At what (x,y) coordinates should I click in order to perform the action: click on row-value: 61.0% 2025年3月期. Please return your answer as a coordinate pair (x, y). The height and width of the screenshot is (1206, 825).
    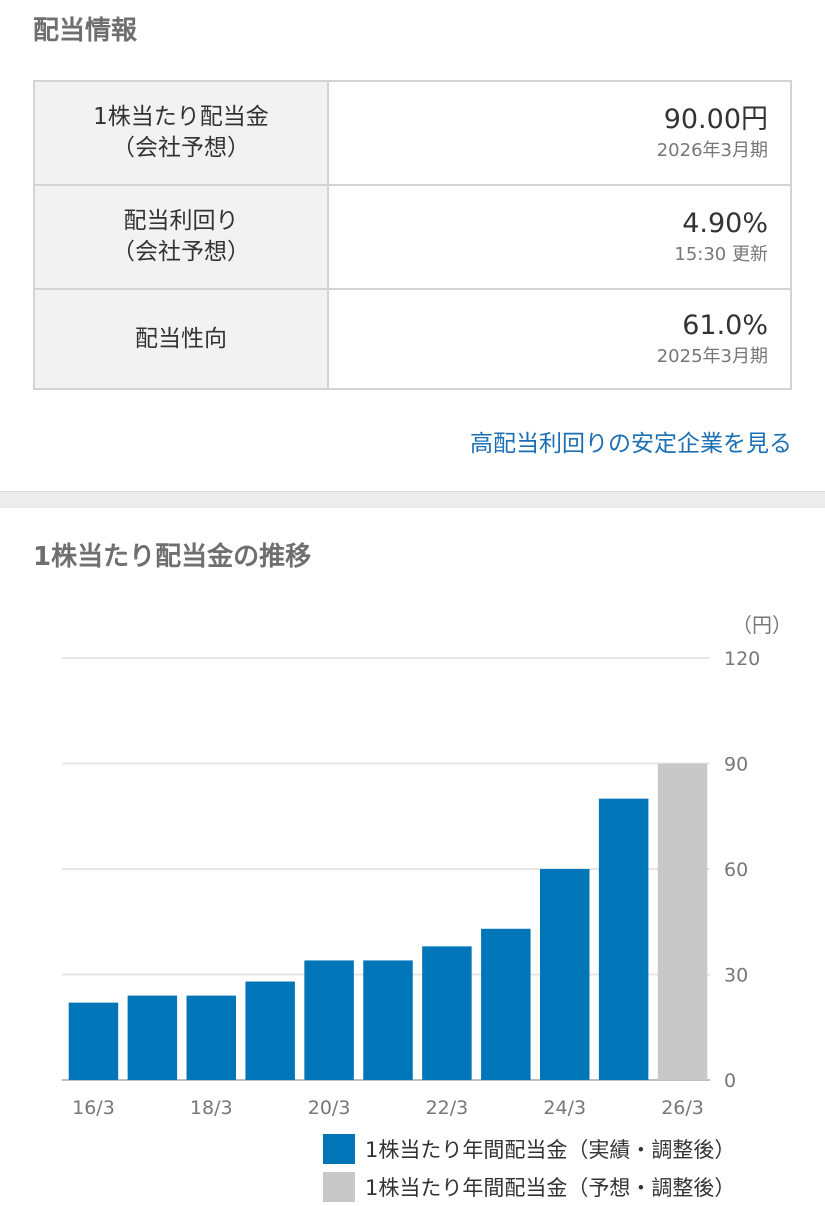
    Looking at the image, I should click on (559, 339).